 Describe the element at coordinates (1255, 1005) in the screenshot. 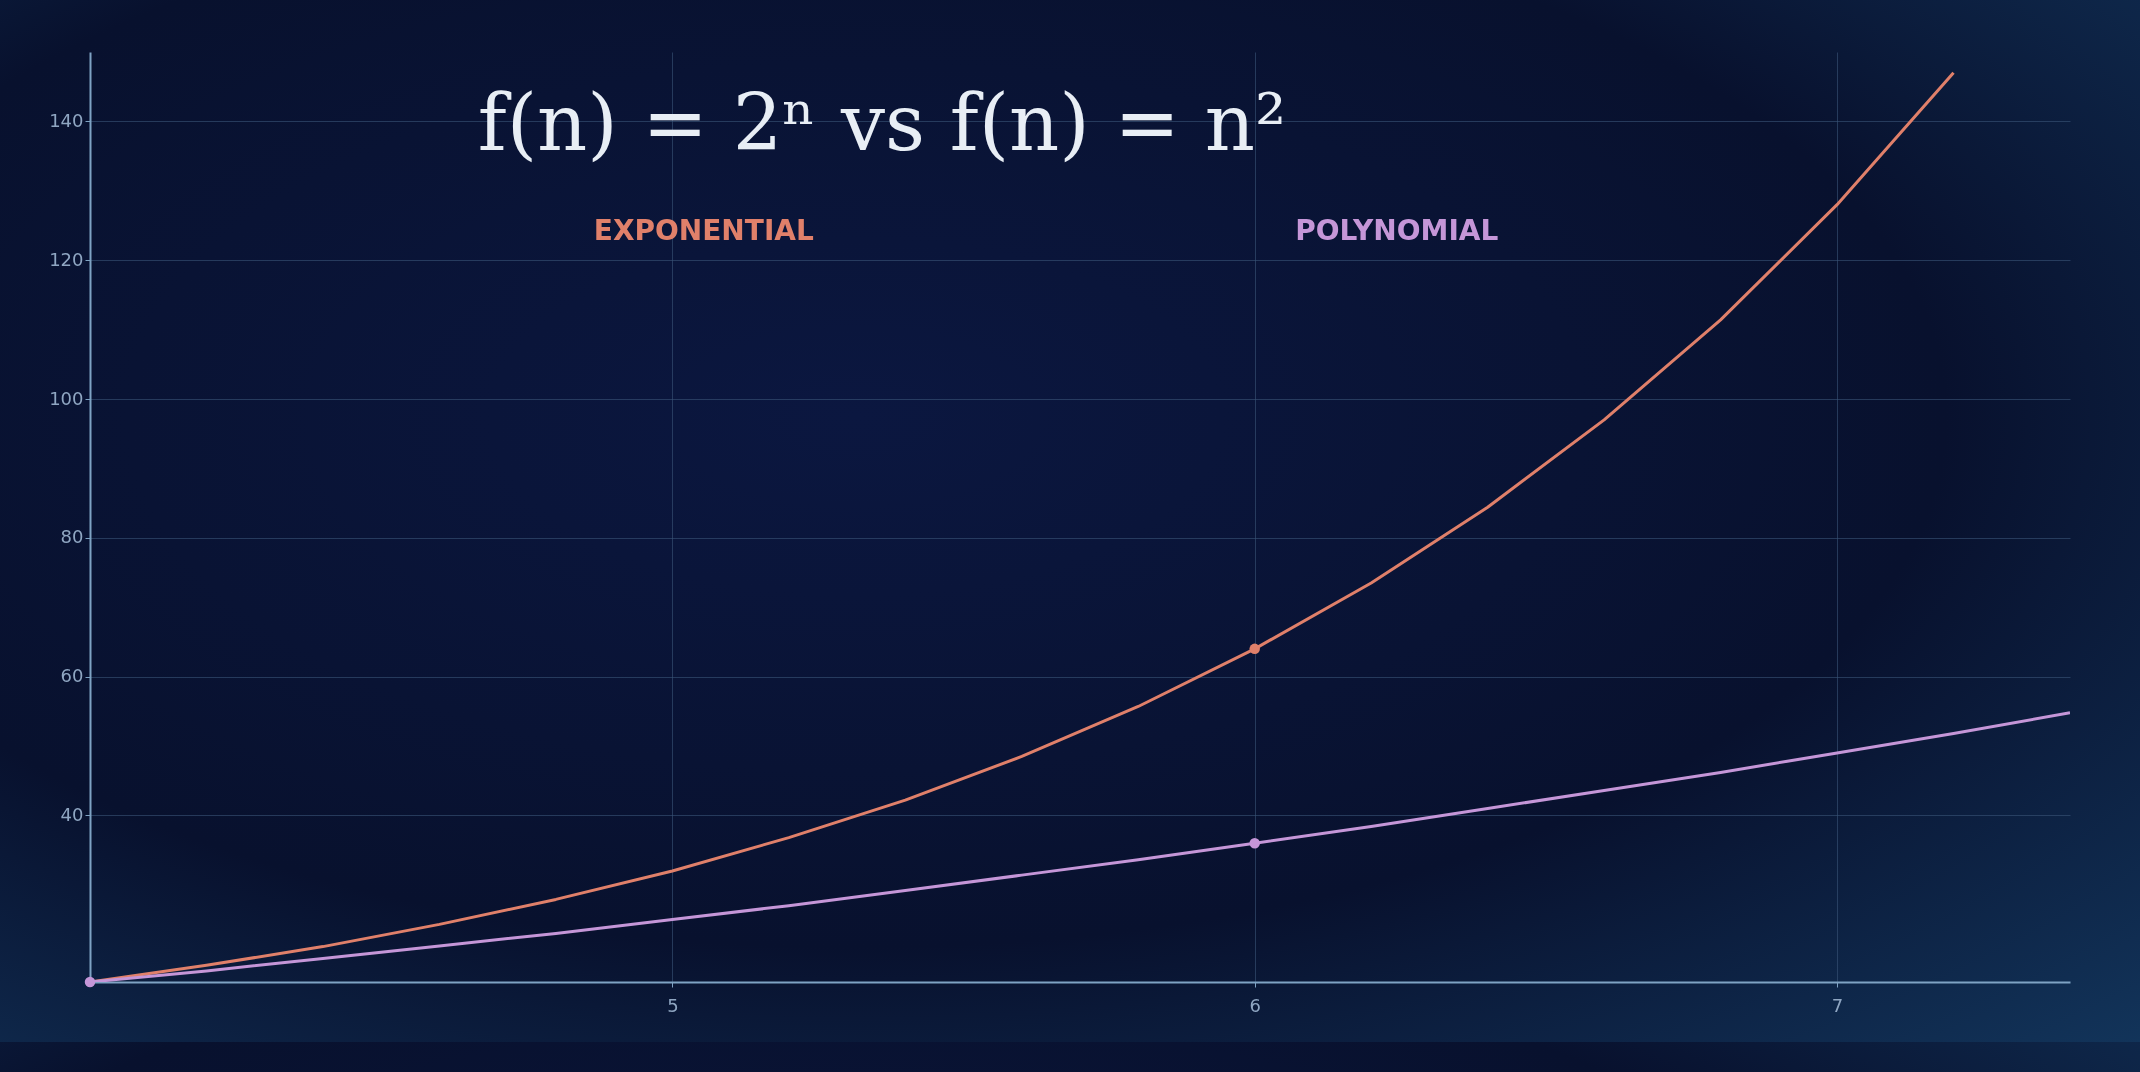

I see `x-tick-label: 6` at that location.